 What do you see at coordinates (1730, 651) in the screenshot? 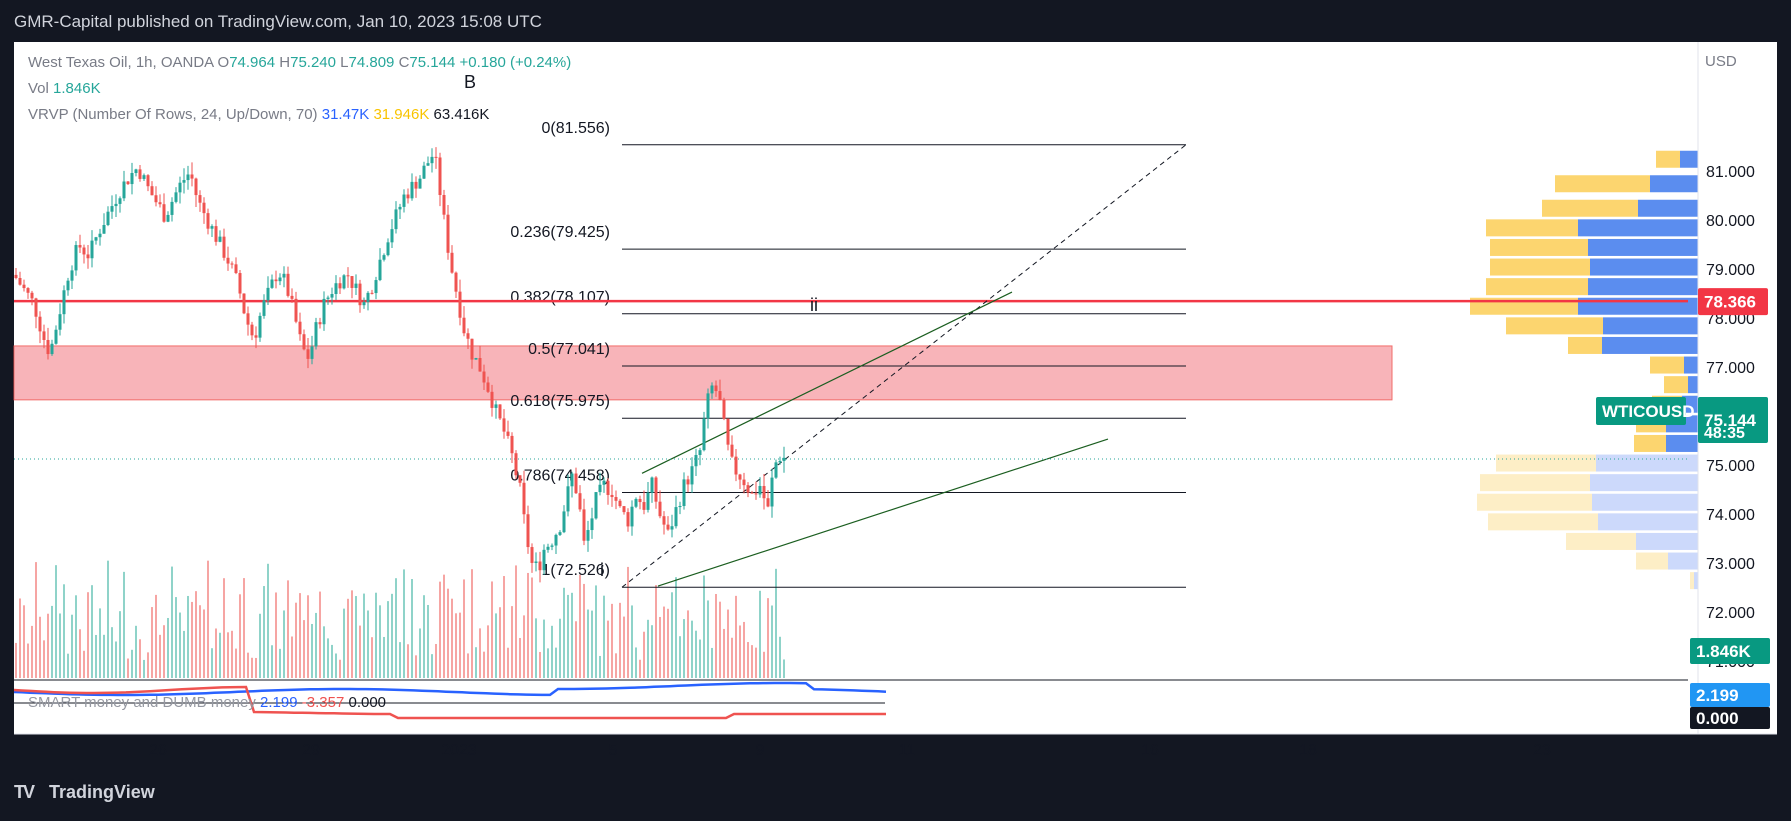
I see `volume-badge-bg` at bounding box center [1730, 651].